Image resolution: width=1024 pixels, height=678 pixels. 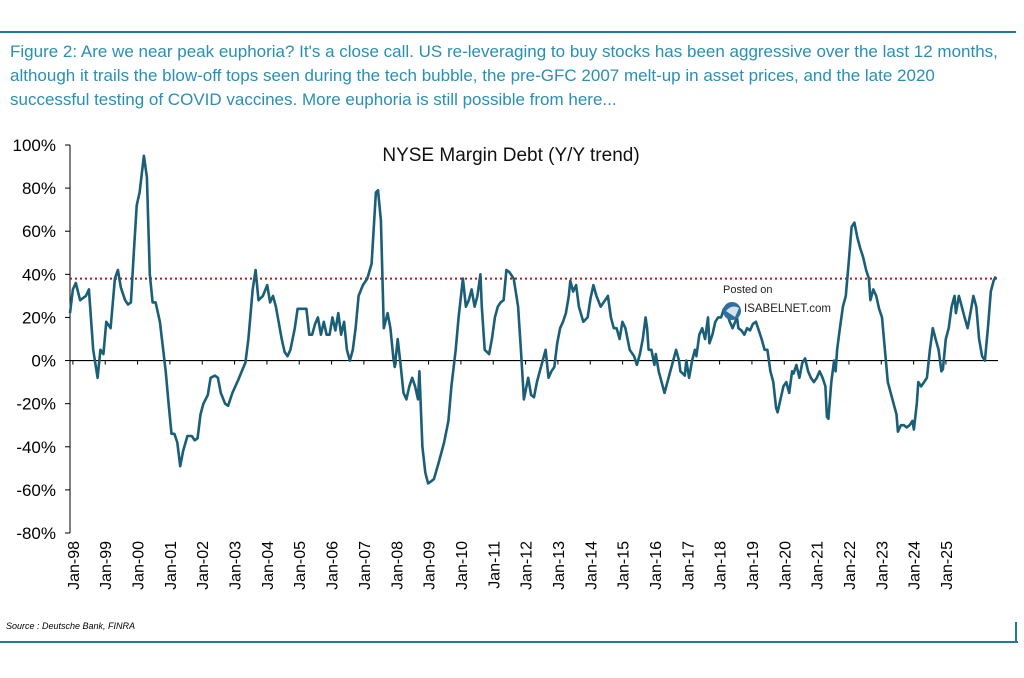 What do you see at coordinates (753, 565) in the screenshot?
I see `x-tick-label: Jan-19` at bounding box center [753, 565].